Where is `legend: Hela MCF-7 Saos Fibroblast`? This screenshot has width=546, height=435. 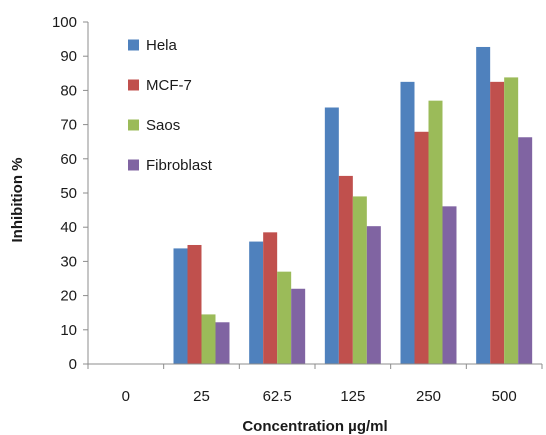
legend: Hela MCF-7 Saos Fibroblast is located at coordinates (170, 105).